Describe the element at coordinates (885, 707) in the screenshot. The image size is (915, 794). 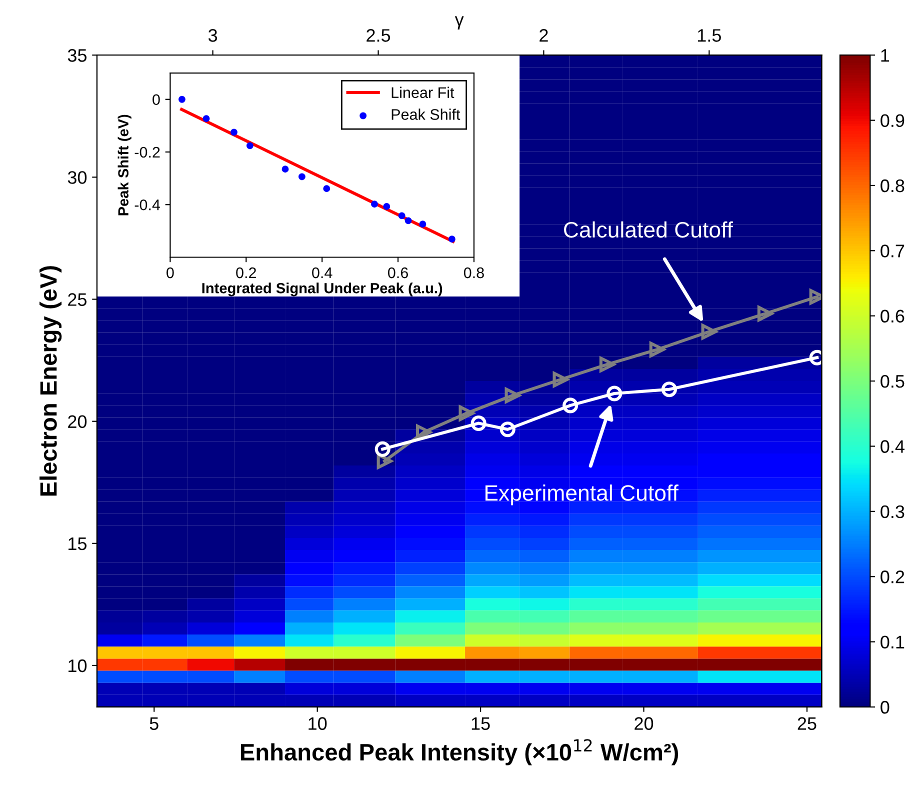
I see `color-bar-label: 0` at that location.